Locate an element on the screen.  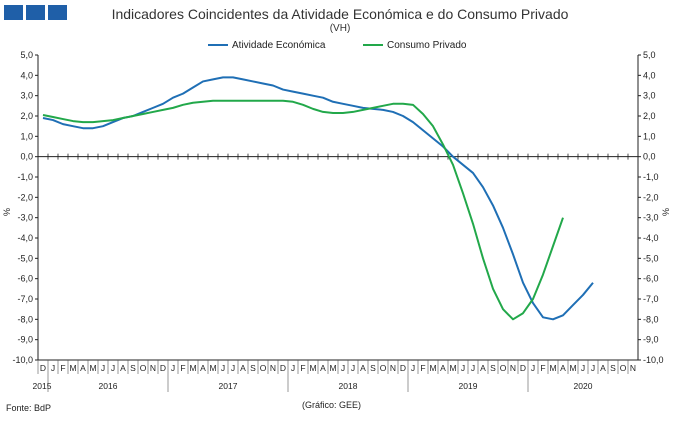
y-tick-label-right: 3,0 is located at coordinates (649, 96).